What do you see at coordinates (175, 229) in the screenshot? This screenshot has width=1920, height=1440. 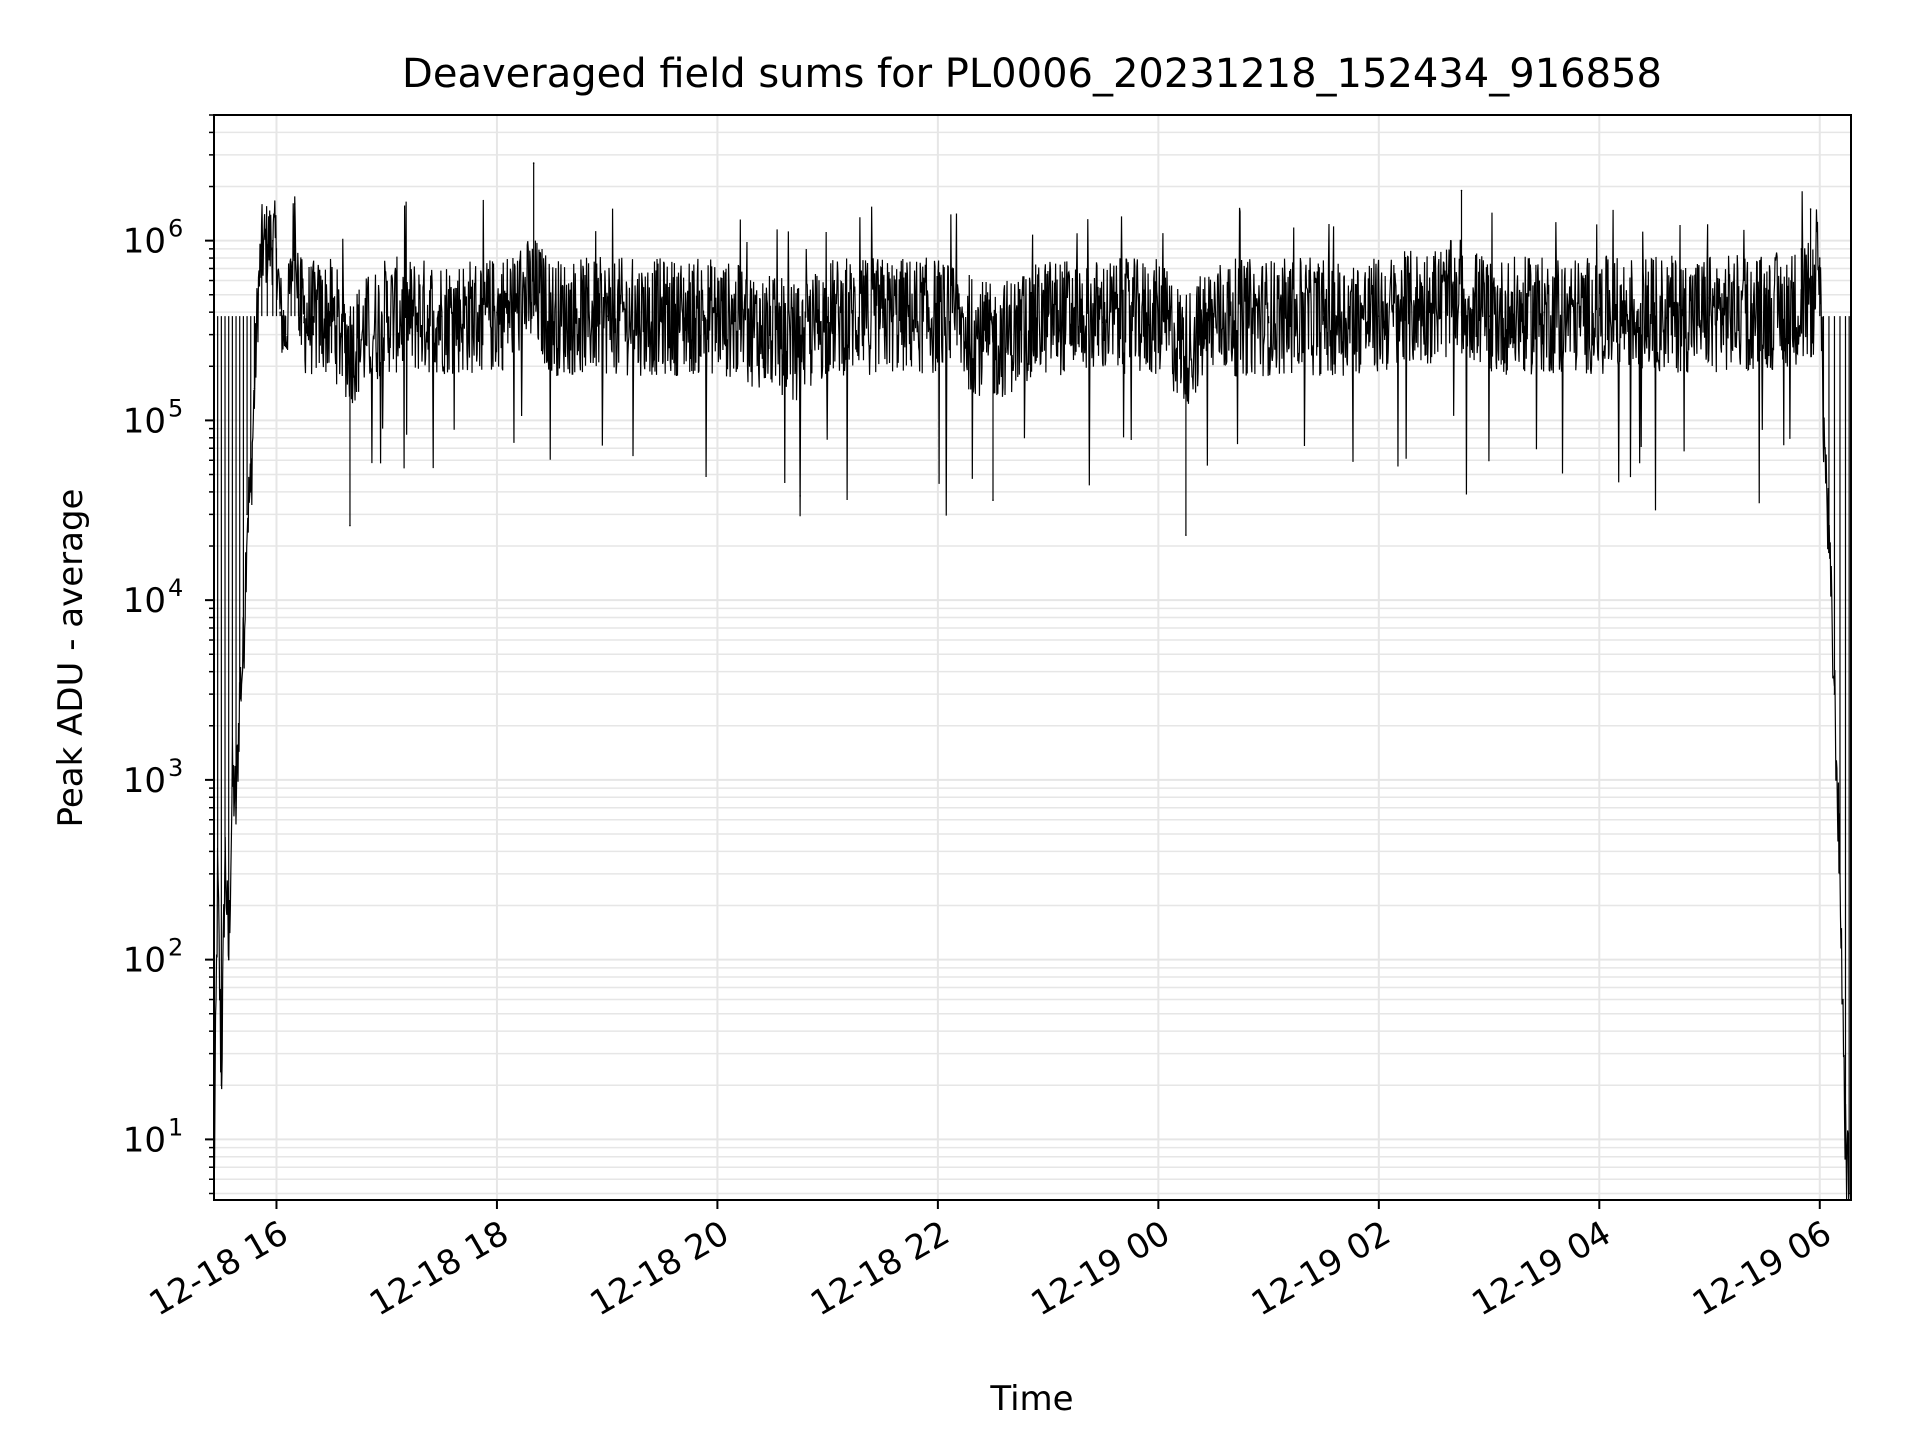 I see `y-tick-exponent: 6` at bounding box center [175, 229].